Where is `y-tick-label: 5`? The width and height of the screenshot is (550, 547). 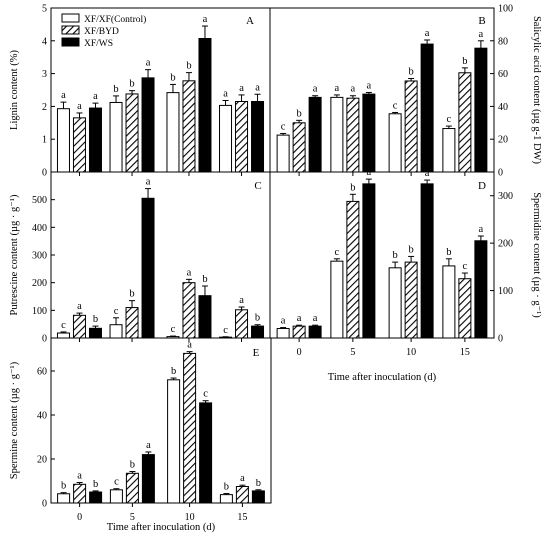
y-tick-label: 5 is located at coordinates (44, 9).